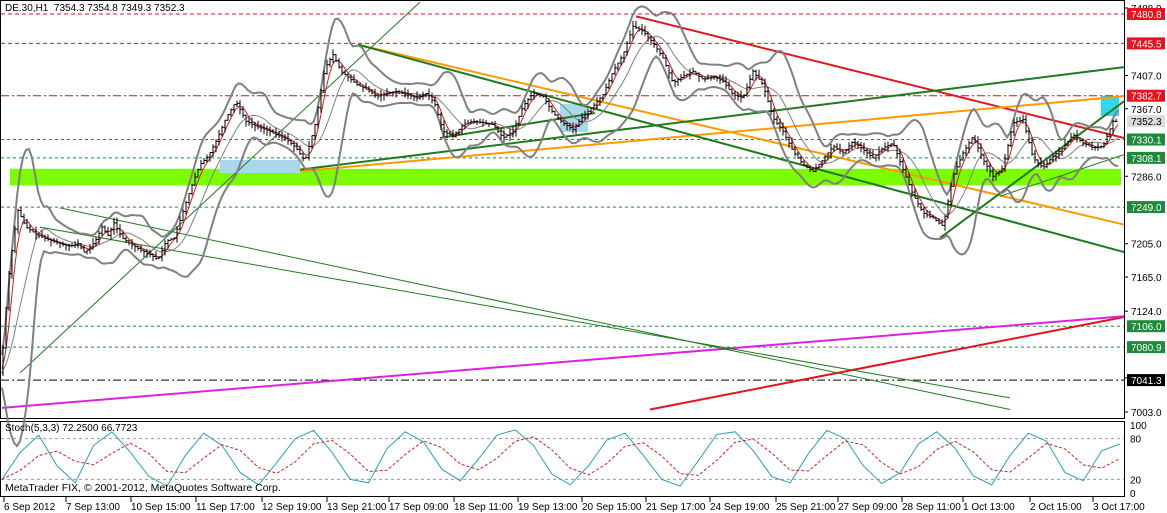  I want to click on trendline-orange, so click(712, 134).